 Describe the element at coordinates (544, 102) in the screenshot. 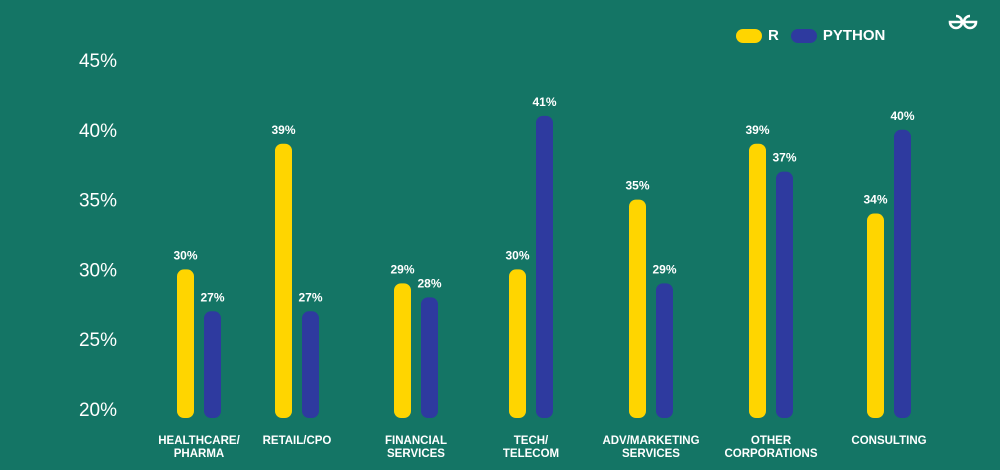

I see `data-label-python: 41%` at that location.